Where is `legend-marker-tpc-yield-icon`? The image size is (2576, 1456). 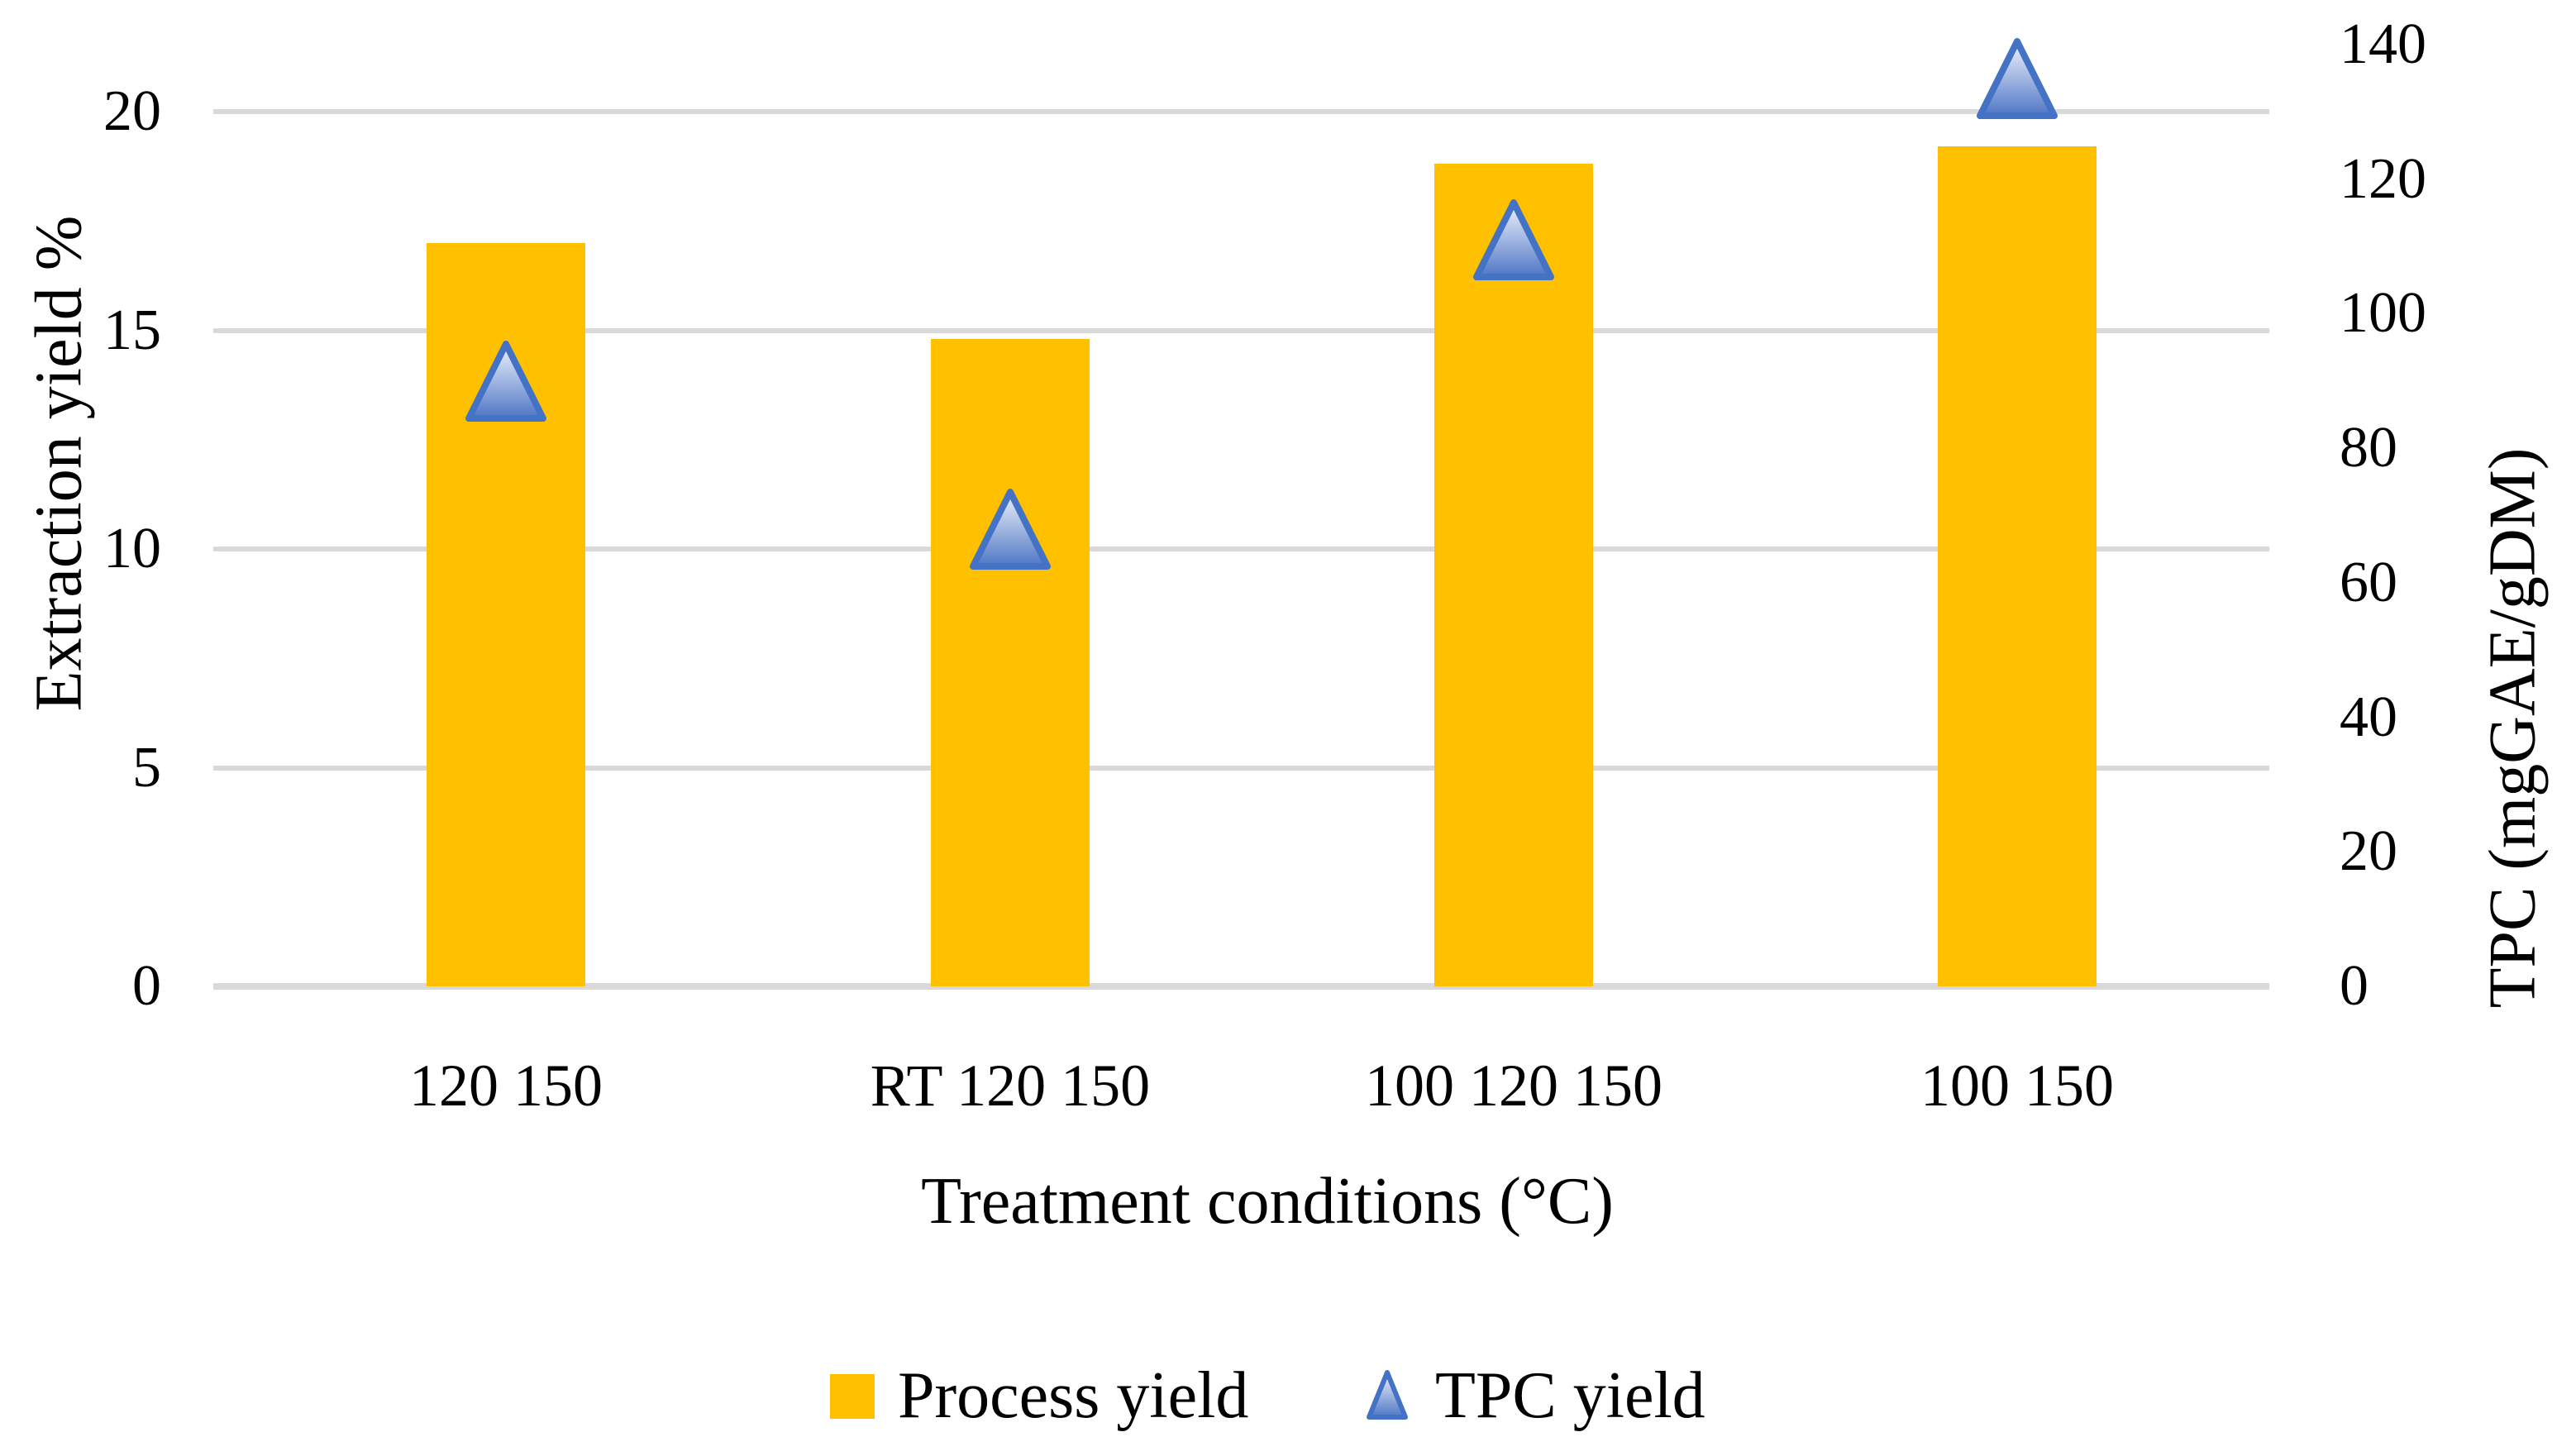
legend-marker-tpc-yield-icon is located at coordinates (1387, 1395).